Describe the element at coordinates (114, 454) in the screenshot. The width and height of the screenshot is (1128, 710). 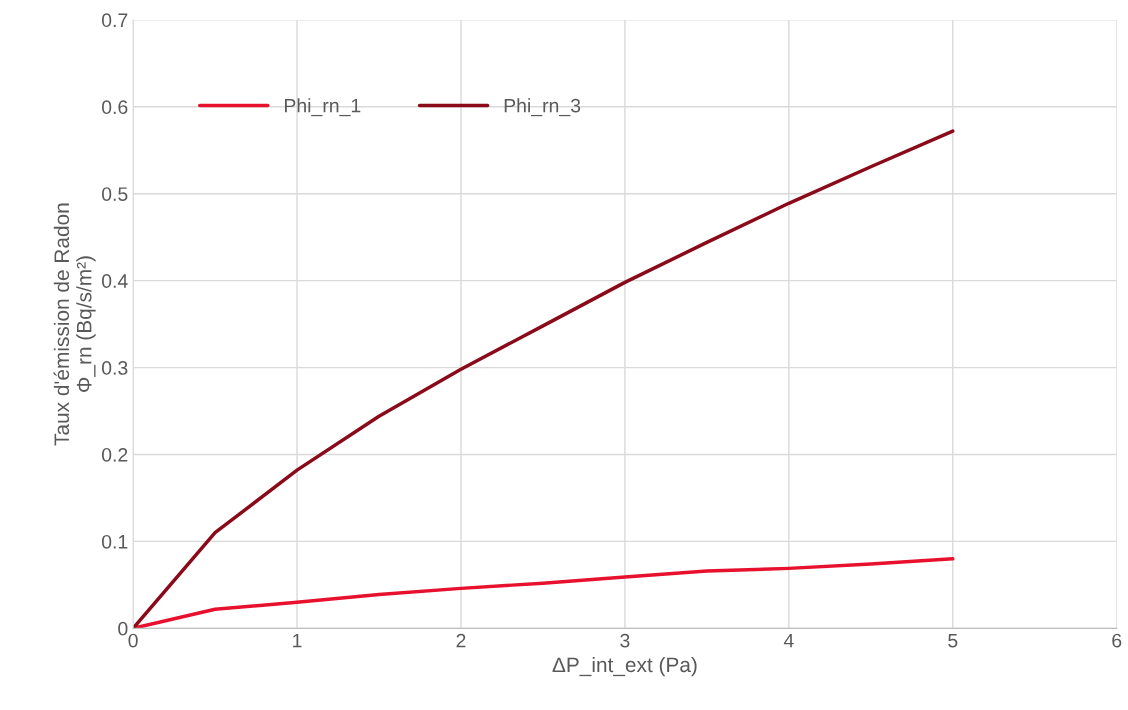
I see `y-tick-label: 0.2` at that location.